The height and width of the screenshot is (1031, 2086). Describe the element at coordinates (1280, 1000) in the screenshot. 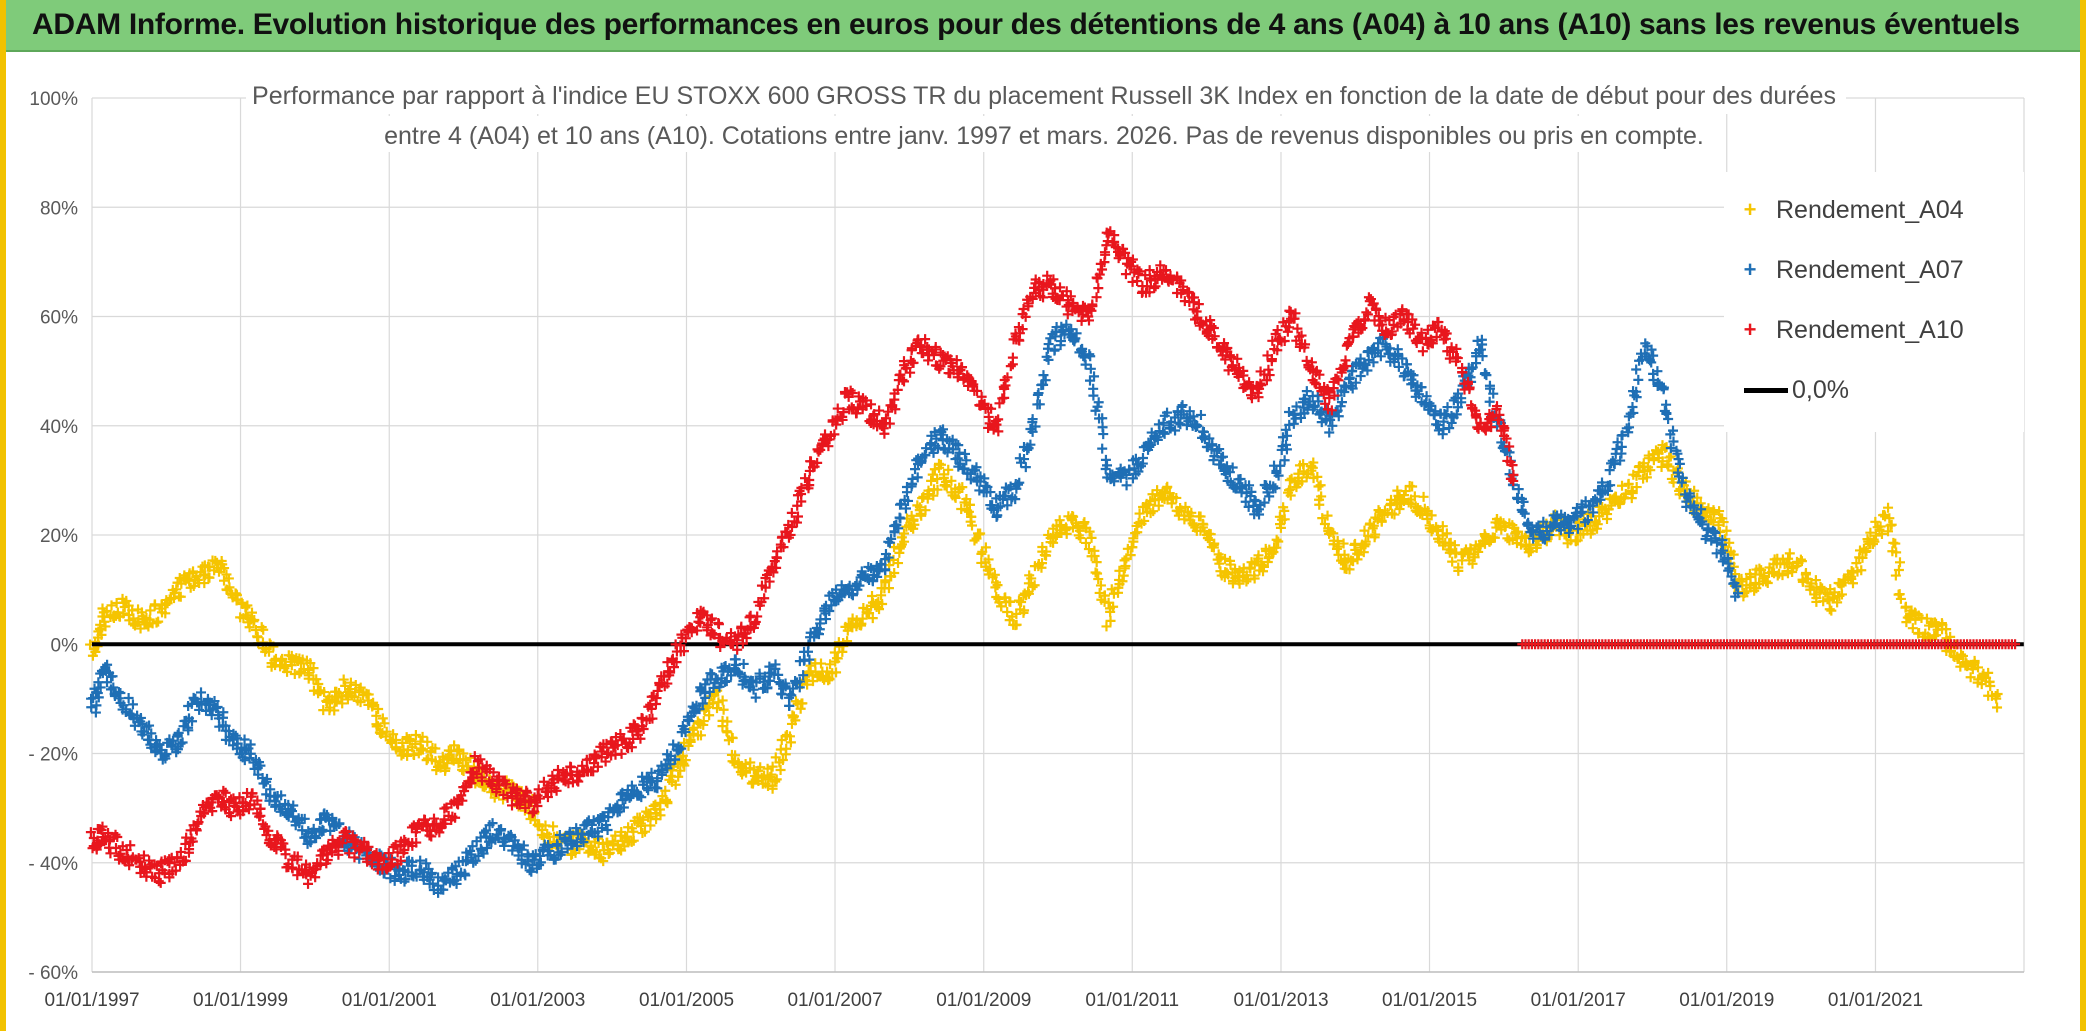

I see `x-tick-label: 01/01/2013` at that location.